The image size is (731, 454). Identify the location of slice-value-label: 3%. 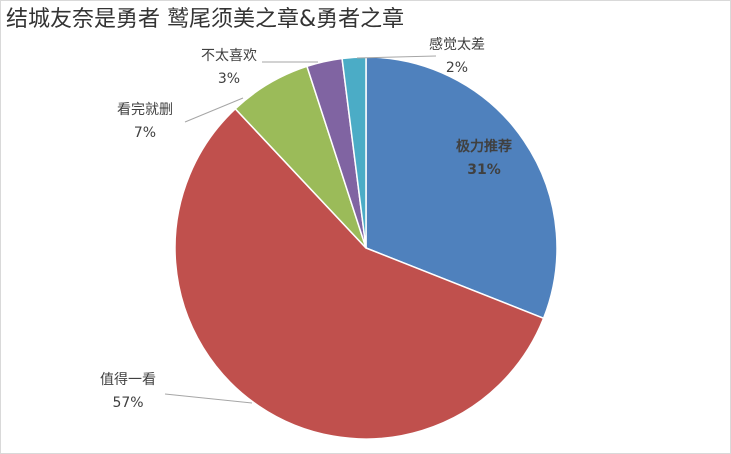
(229, 79).